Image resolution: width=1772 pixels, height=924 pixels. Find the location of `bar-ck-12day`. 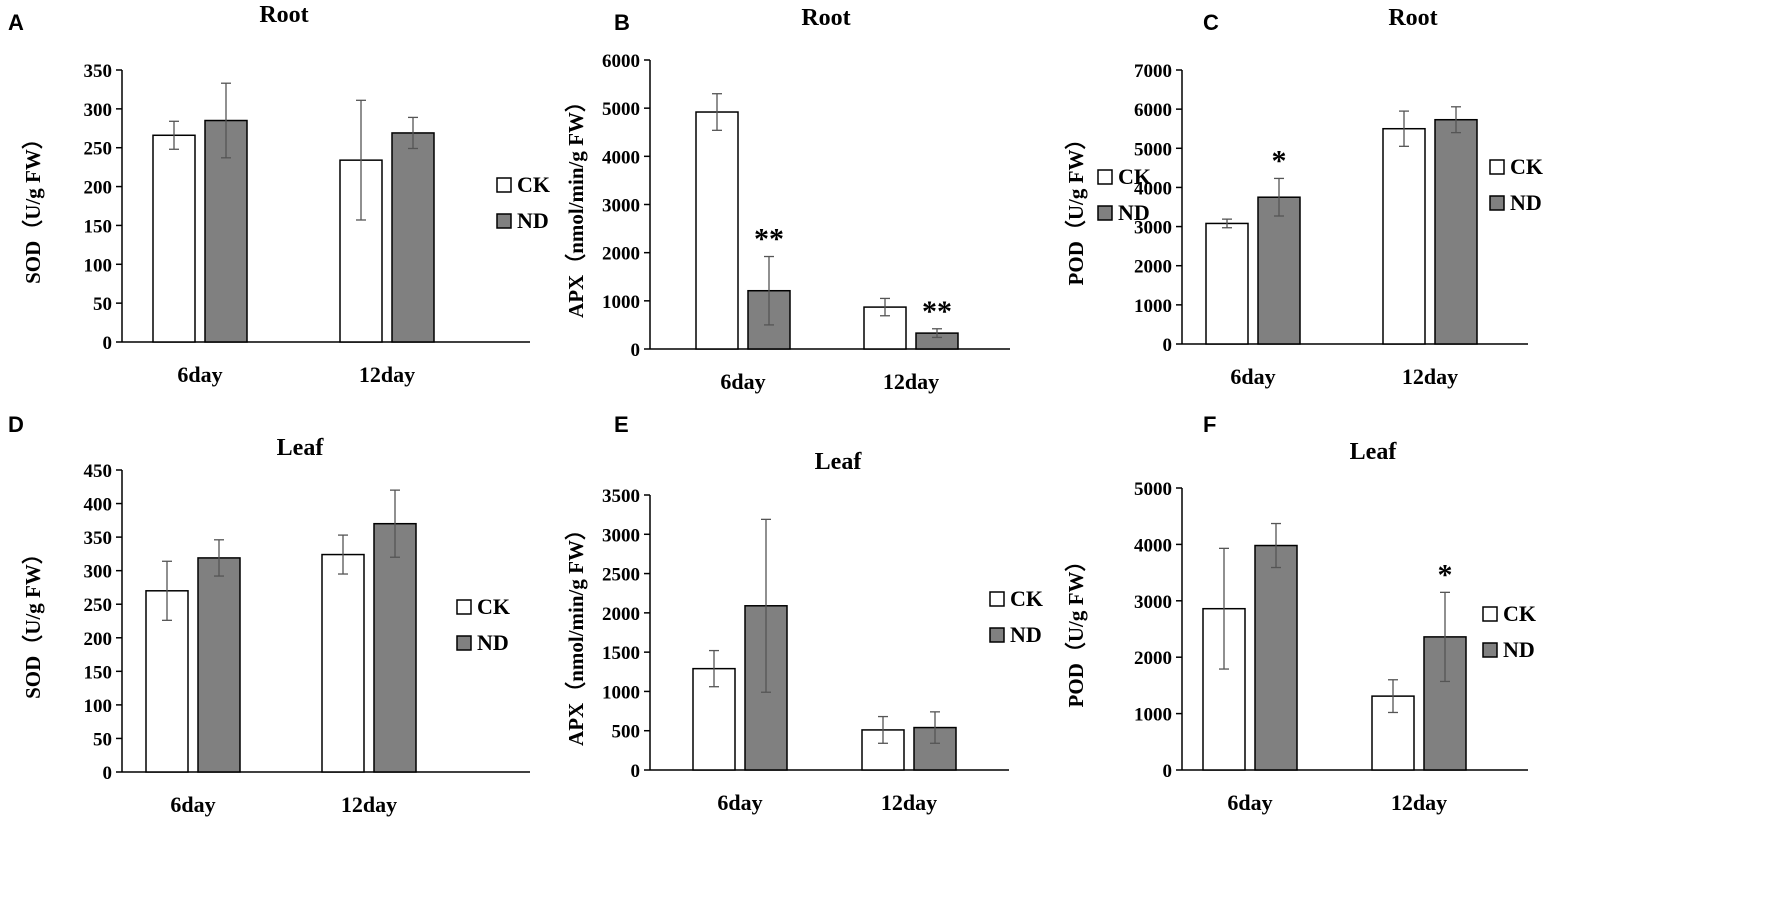

bar-ck-12day is located at coordinates (1404, 236).